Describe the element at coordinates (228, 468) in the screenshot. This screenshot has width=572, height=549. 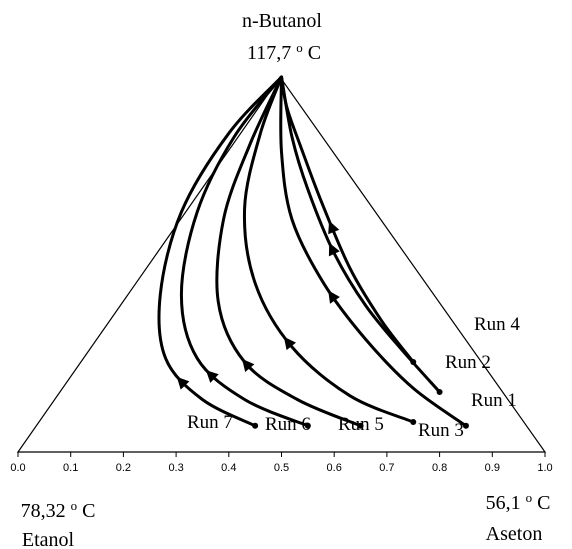
I see `x-tick-label: 0.4` at that location.